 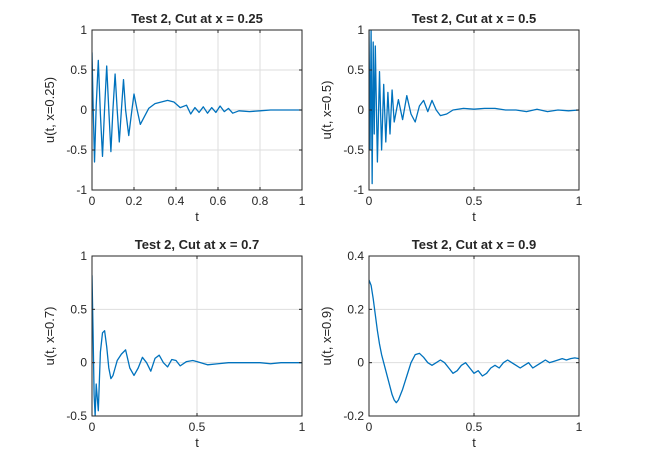 What do you see at coordinates (326, 336) in the screenshot?
I see `y-axis-label: u(t, x=0.9)` at bounding box center [326, 336].